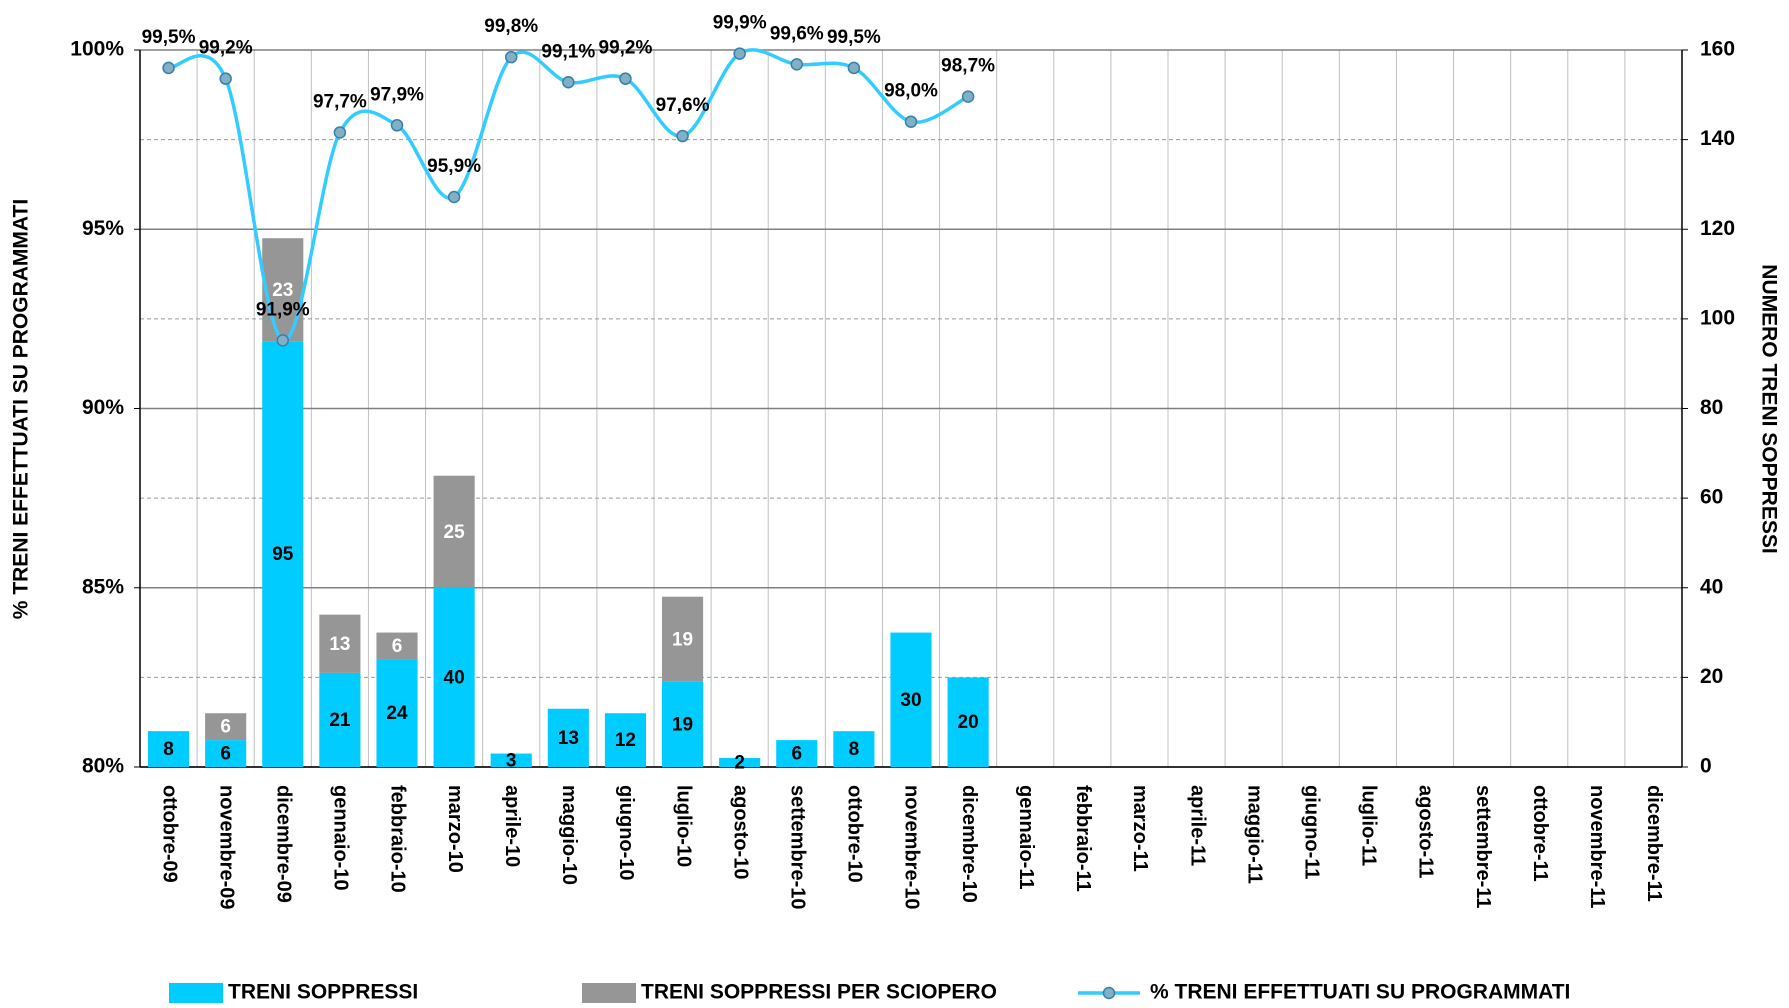  What do you see at coordinates (103, 228) in the screenshot?
I see `y-tick-label: 95%` at bounding box center [103, 228].